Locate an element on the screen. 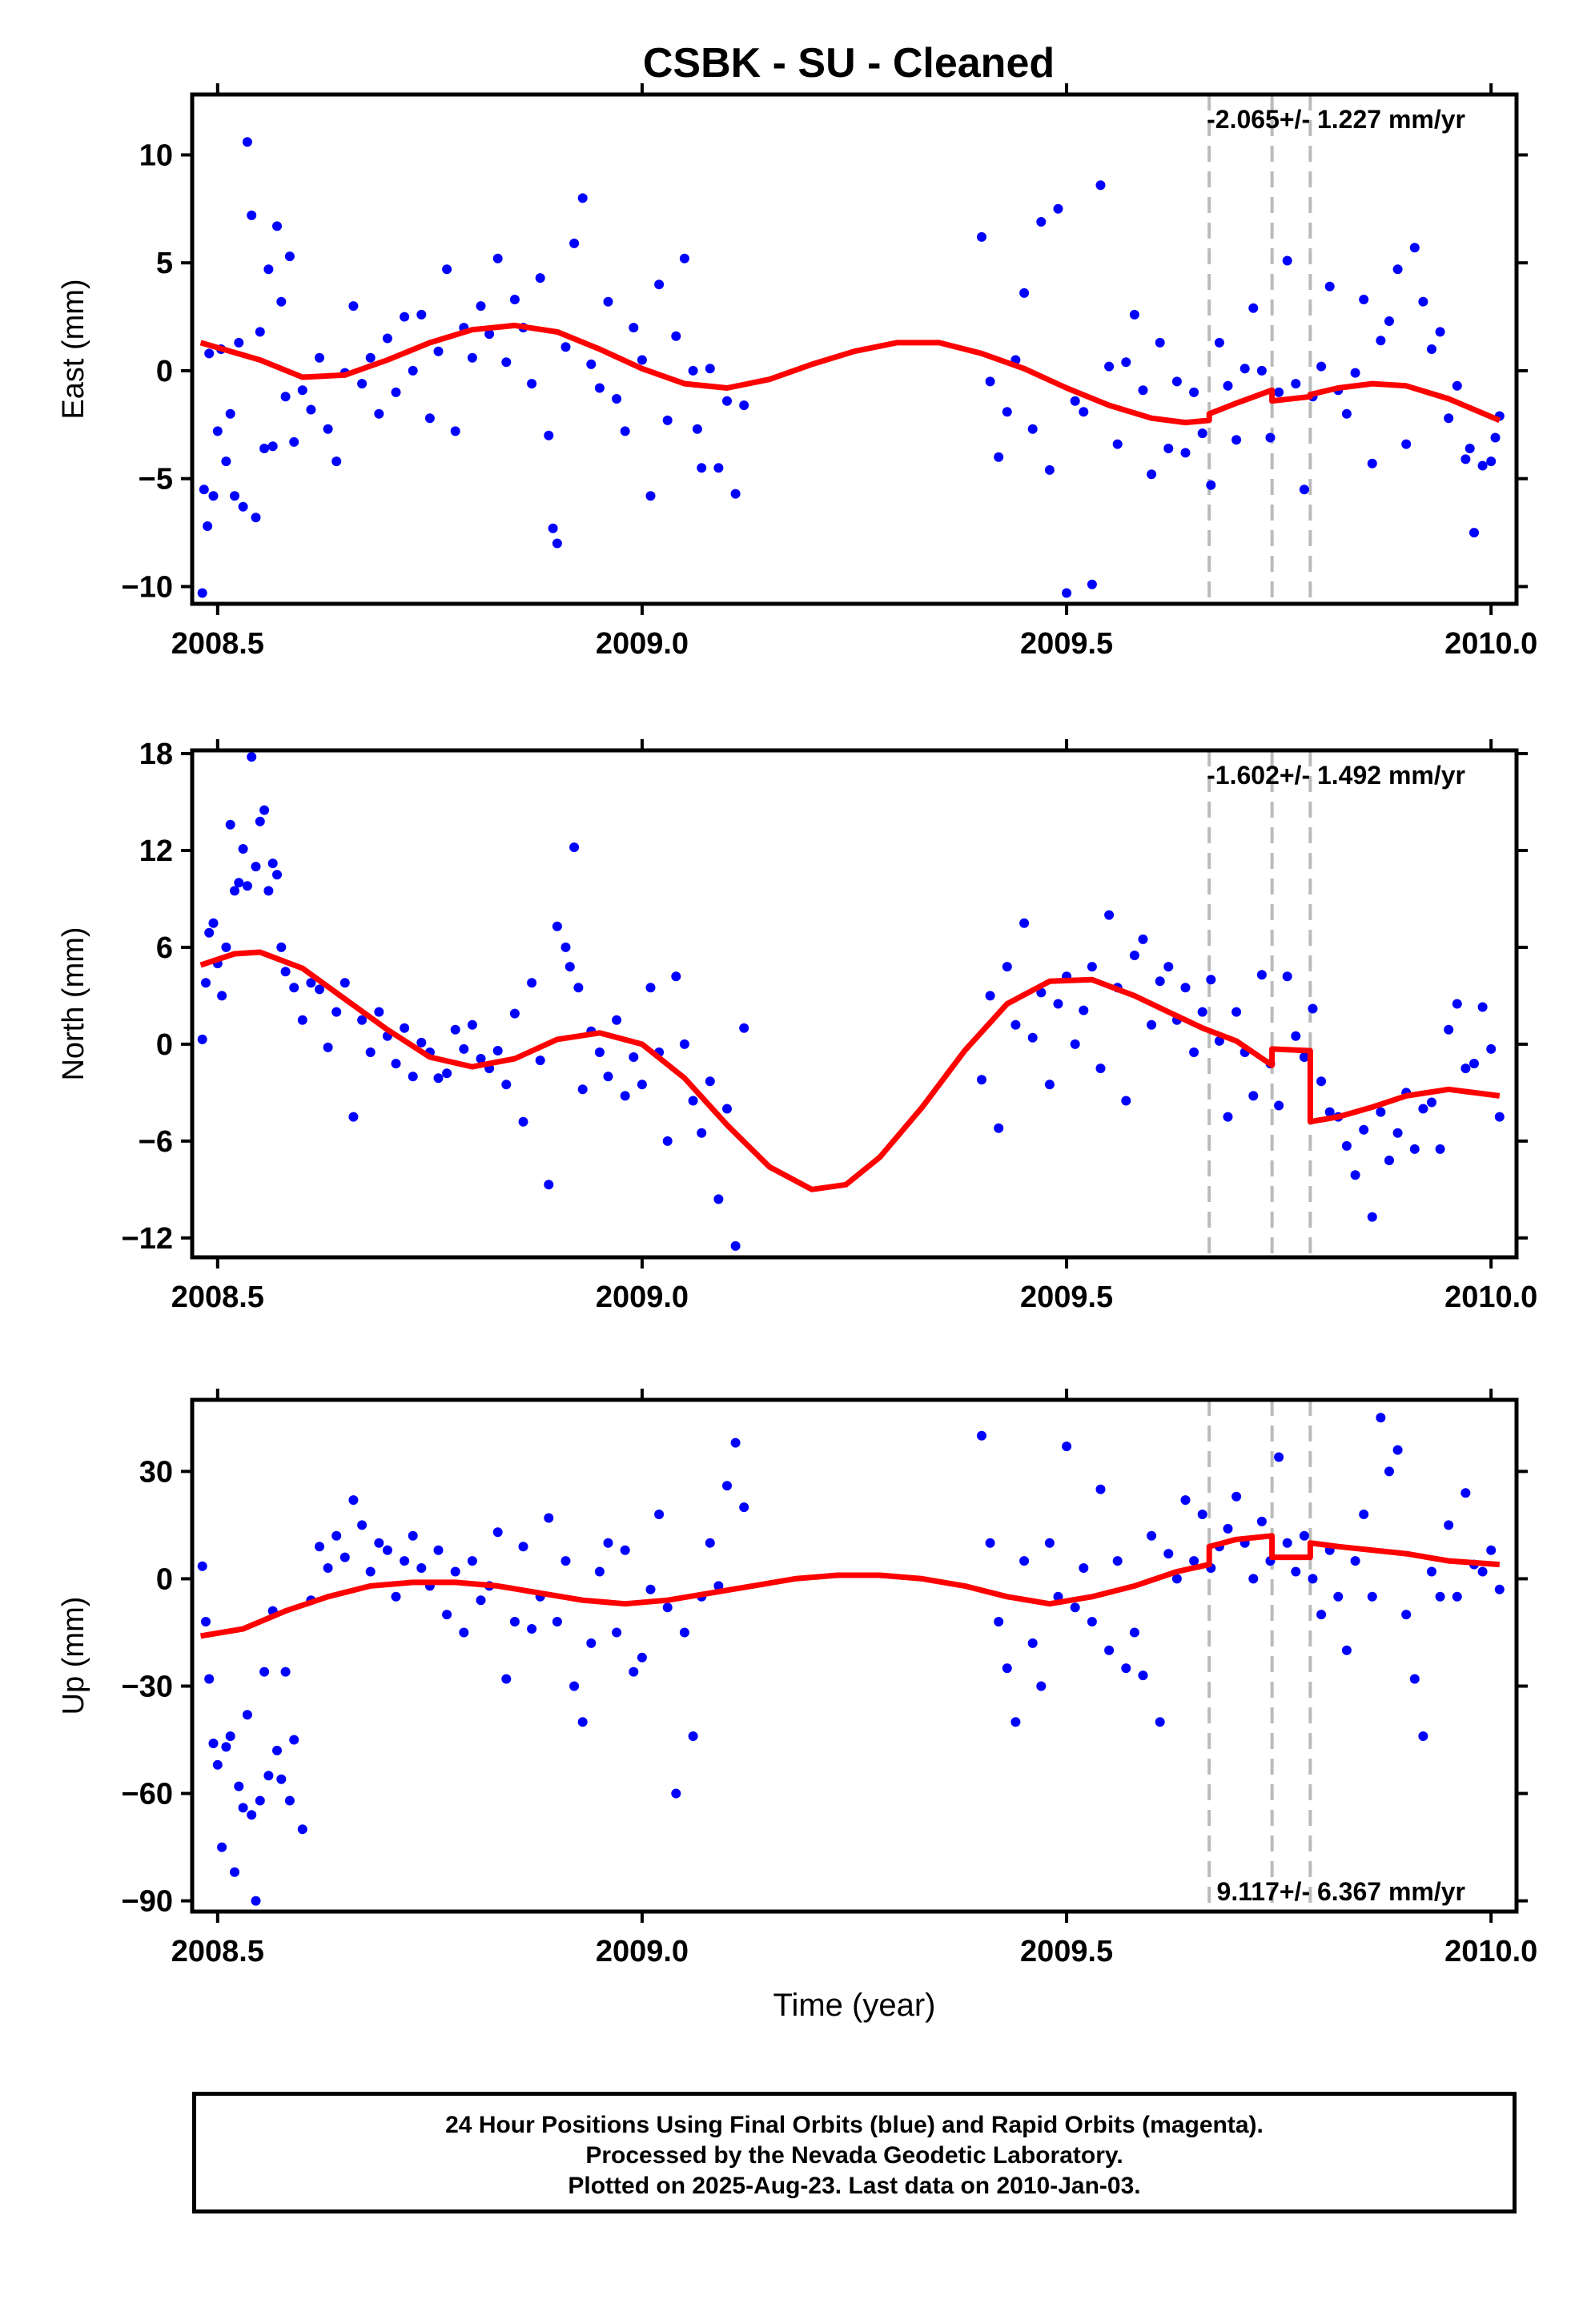  north-xtick-label: 2009.5 is located at coordinates (1067, 1297).